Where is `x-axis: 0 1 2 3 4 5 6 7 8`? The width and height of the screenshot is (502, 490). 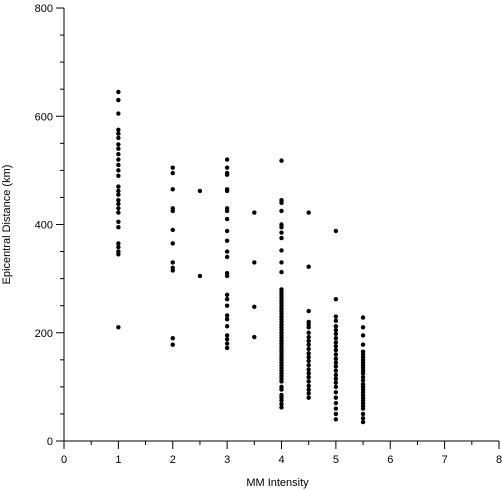 x-axis: 0 1 2 3 4 5 6 7 8 is located at coordinates (281, 453).